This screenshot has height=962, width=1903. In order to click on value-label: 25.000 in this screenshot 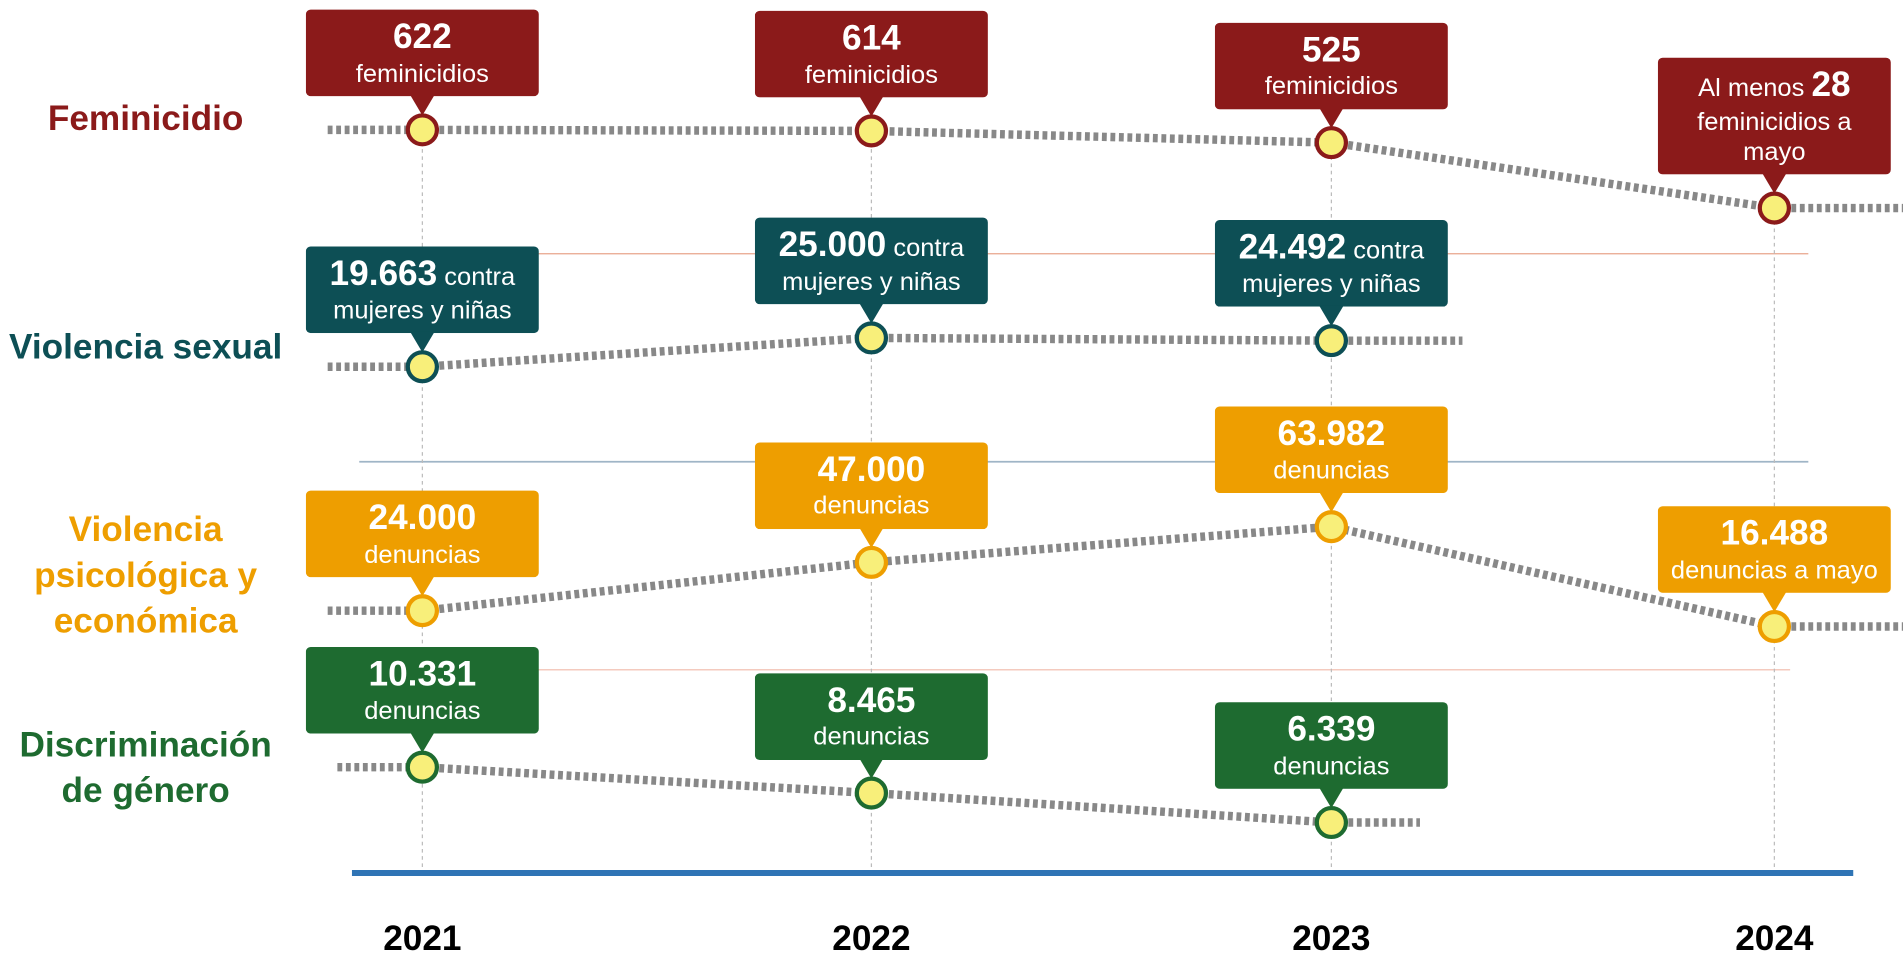, I will do `click(832, 245)`.